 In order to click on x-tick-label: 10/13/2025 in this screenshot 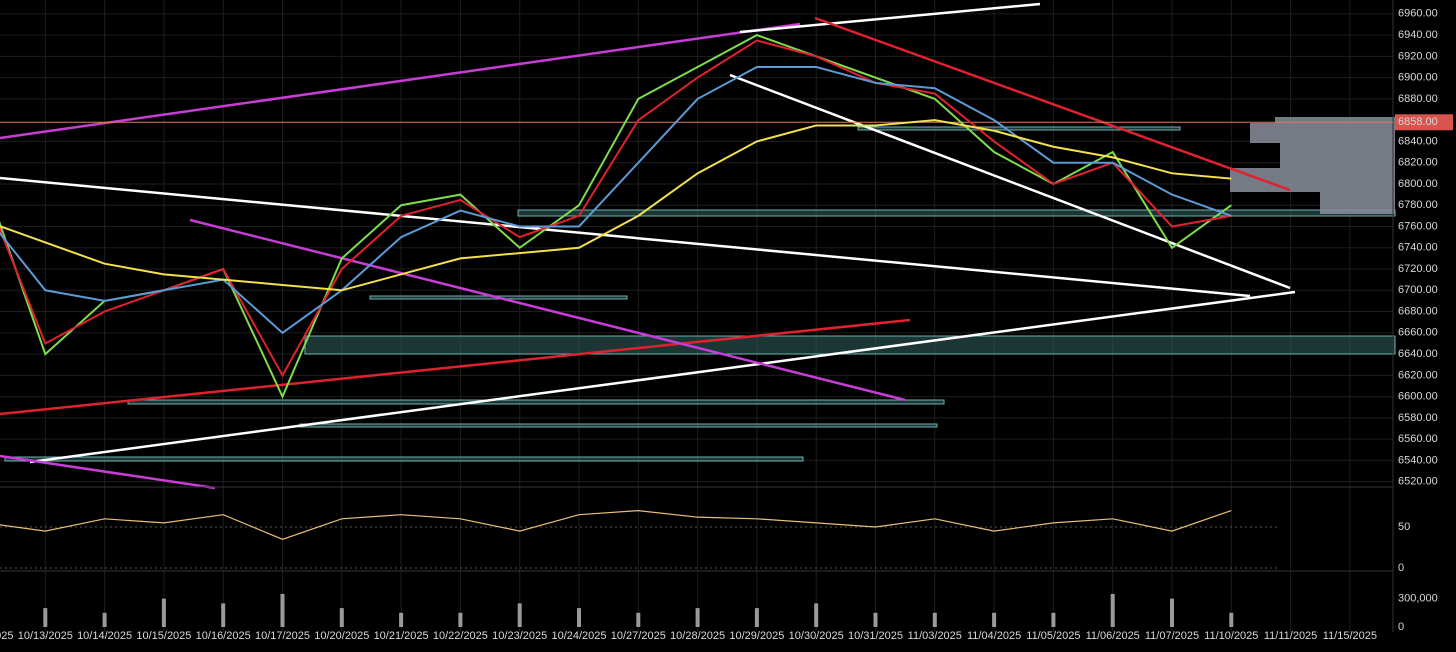, I will do `click(45, 636)`.